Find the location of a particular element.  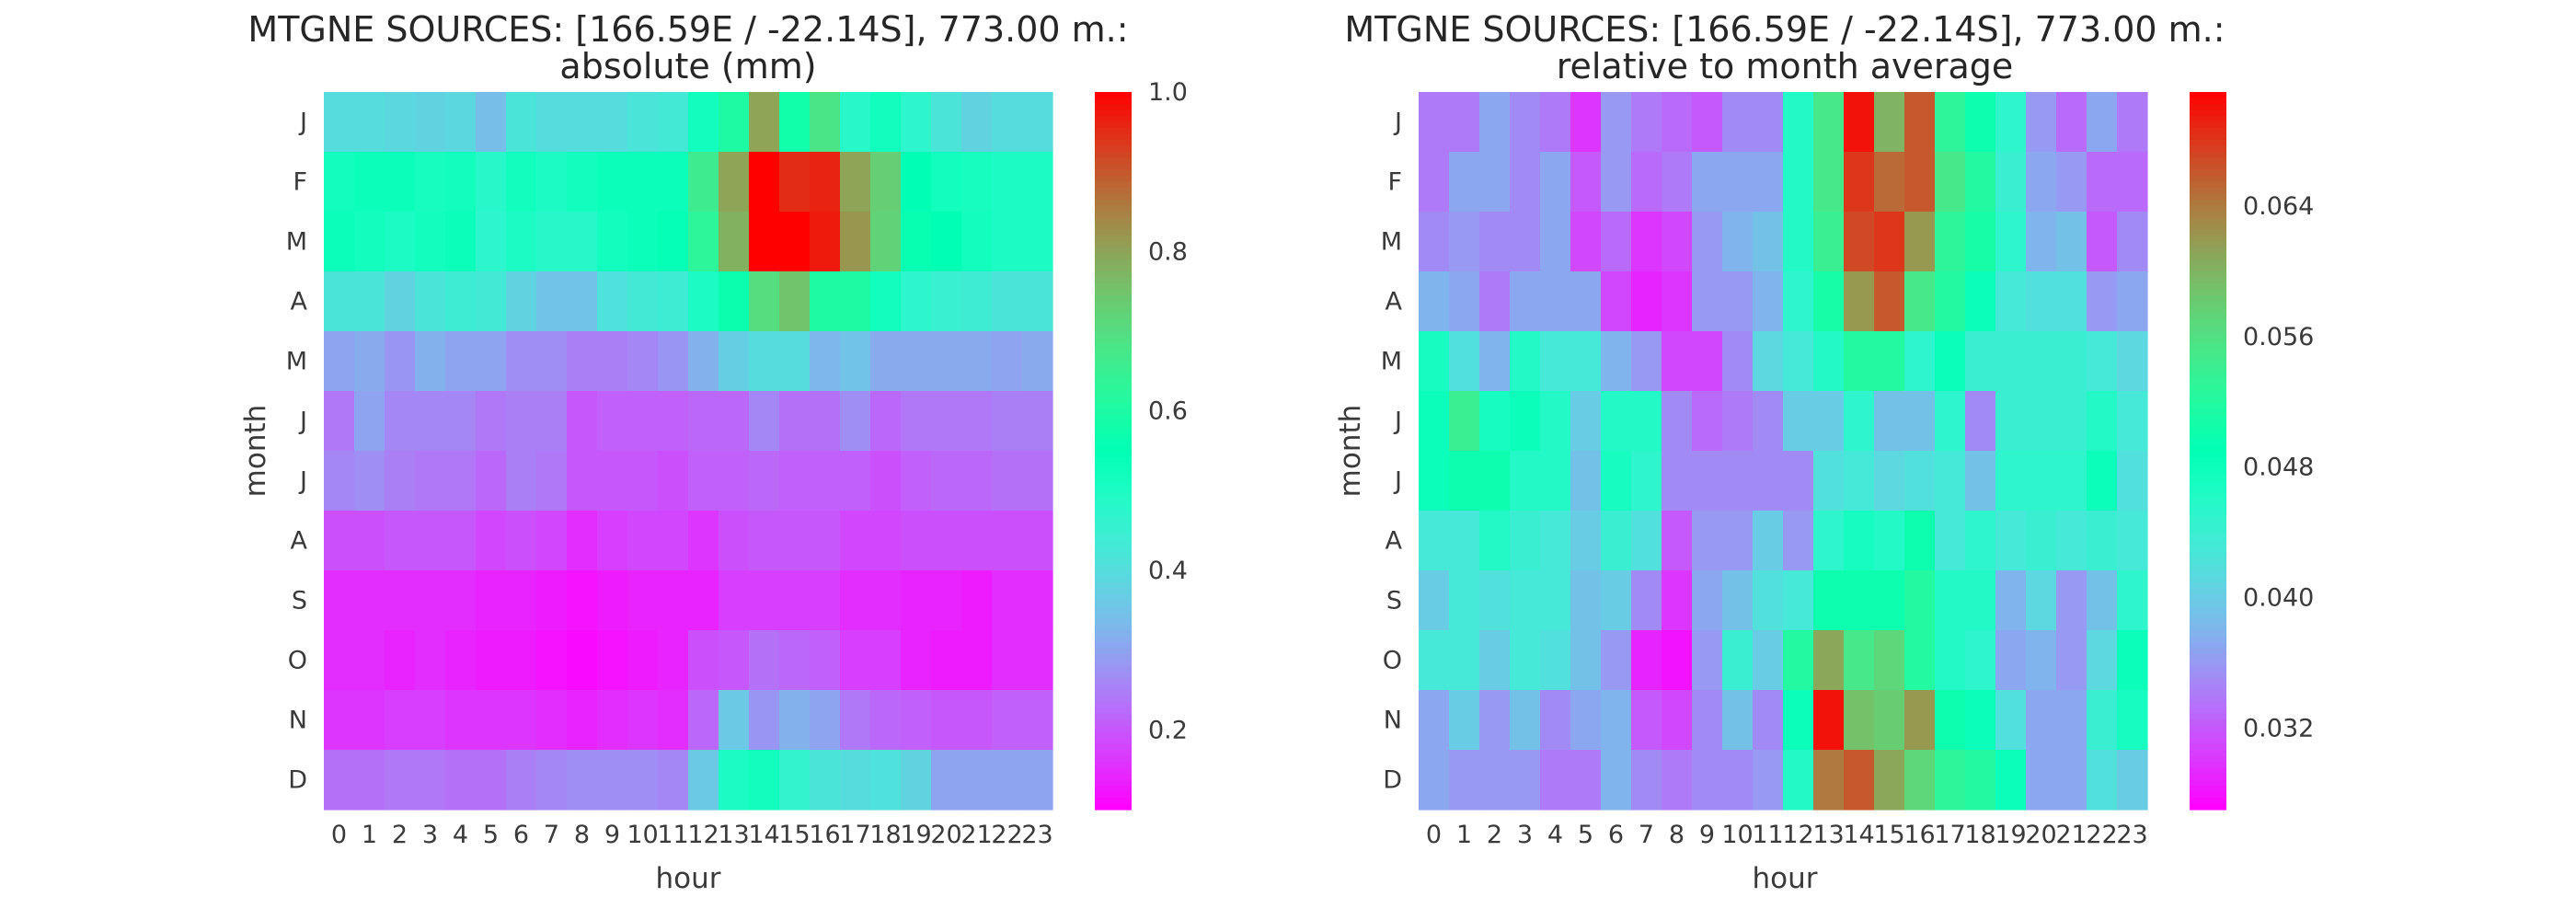

x-tick-label: 10 is located at coordinates (1737, 835).